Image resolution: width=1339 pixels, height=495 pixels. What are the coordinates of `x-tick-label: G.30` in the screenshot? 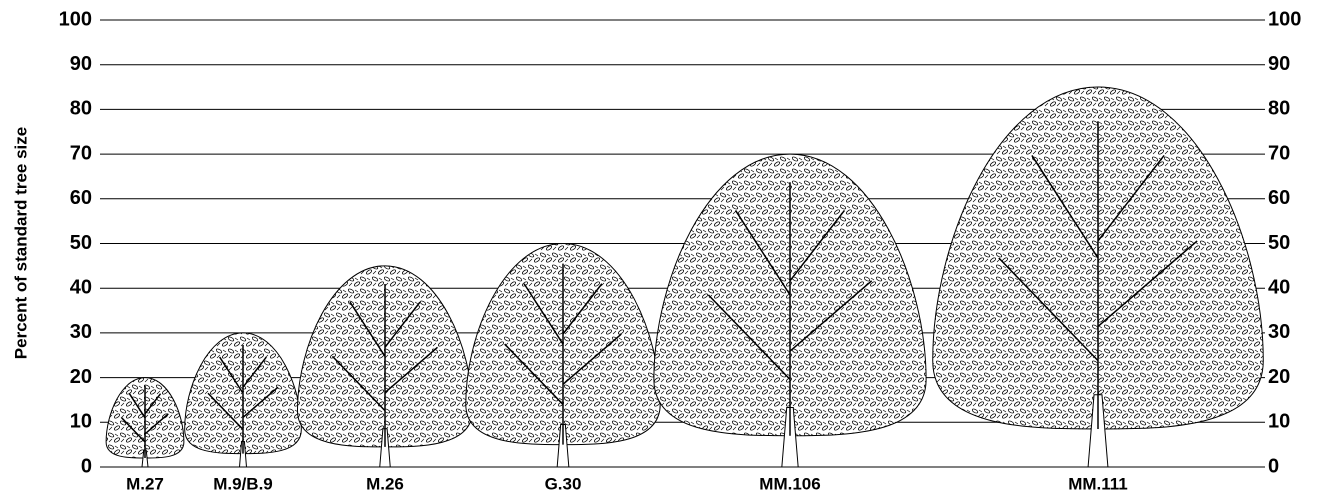 It's located at (563, 483).